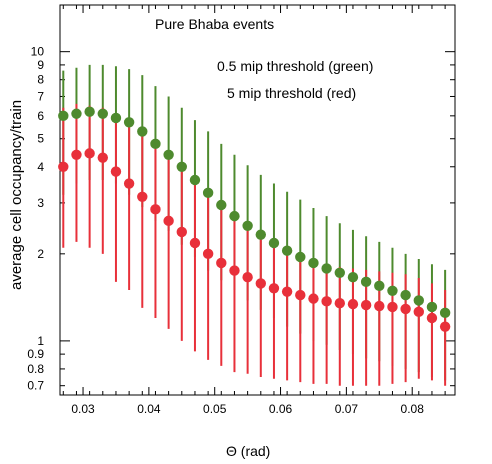 The height and width of the screenshot is (464, 492). What do you see at coordinates (40, 254) in the screenshot?
I see `y-tick-label: 2` at bounding box center [40, 254].